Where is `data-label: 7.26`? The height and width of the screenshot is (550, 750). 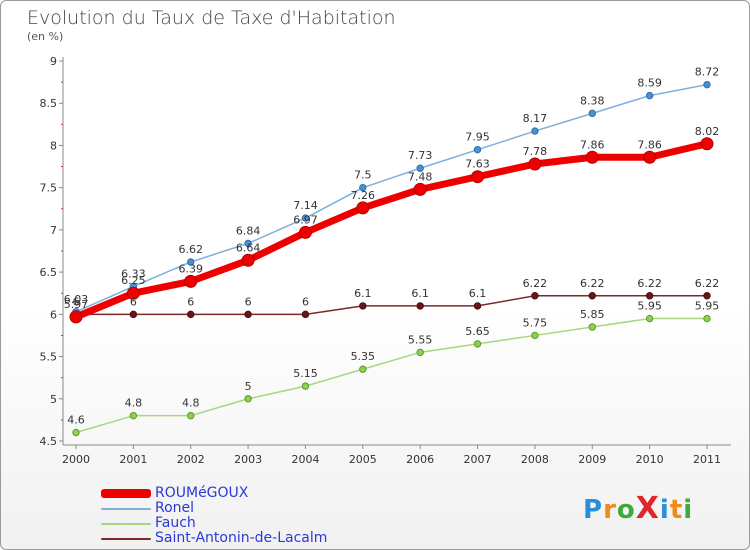 data-label: 7.26 is located at coordinates (363, 195).